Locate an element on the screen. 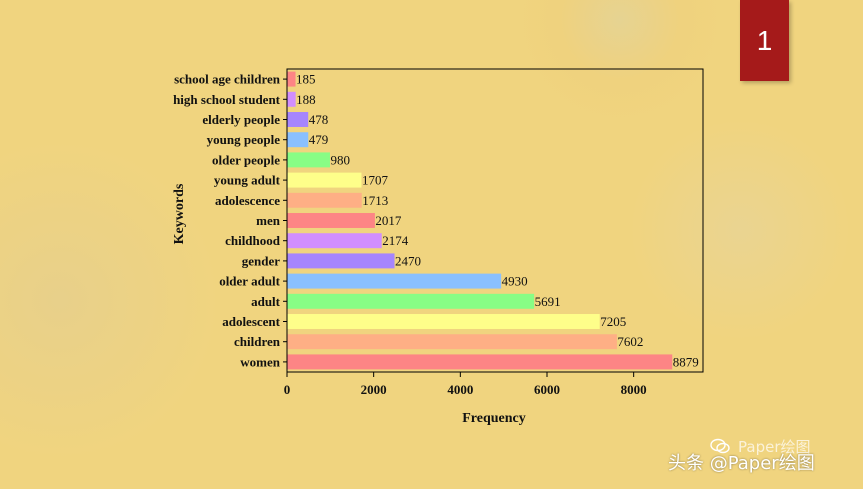  x-tick-label: 4000 is located at coordinates (460, 389).